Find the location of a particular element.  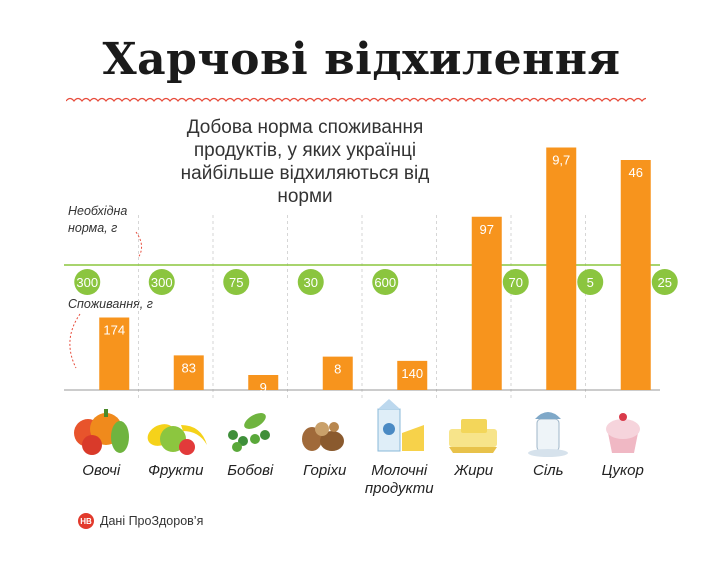

chart-title: Харчові відхилення is located at coordinates (361, 59).